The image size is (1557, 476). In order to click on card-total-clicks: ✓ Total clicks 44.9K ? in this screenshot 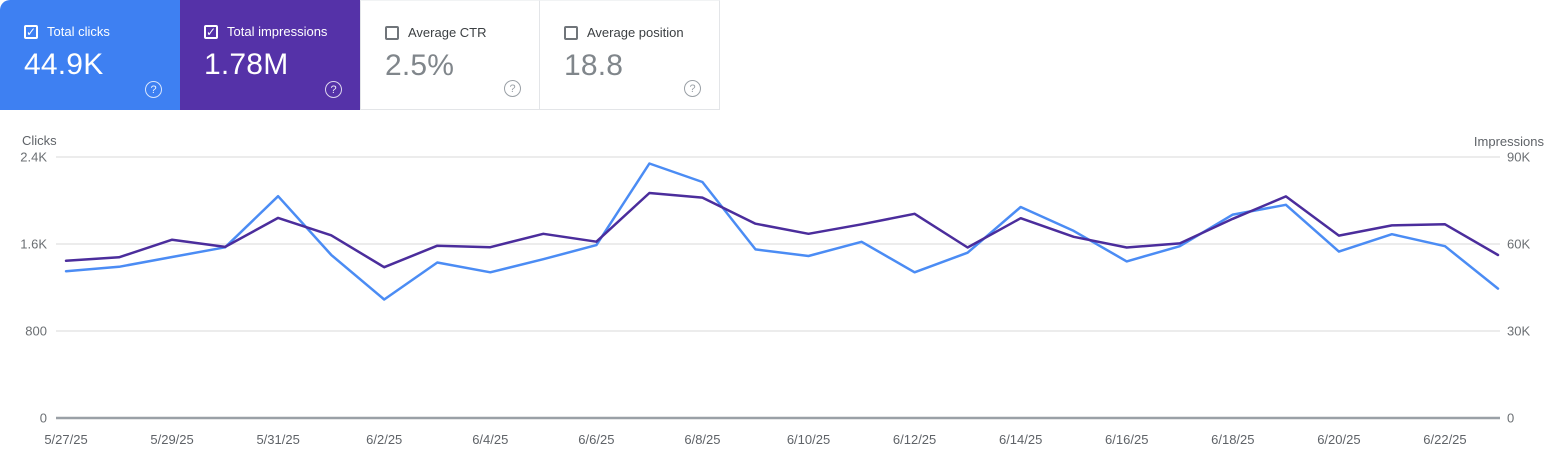, I will do `click(90, 55)`.